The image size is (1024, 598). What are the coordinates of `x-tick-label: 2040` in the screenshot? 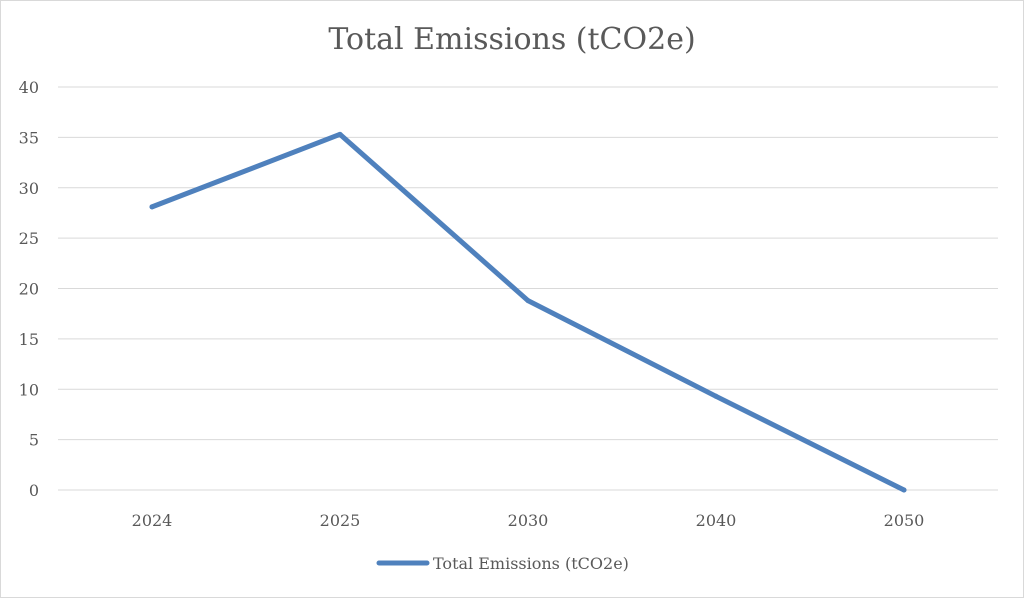 It's located at (716, 520).